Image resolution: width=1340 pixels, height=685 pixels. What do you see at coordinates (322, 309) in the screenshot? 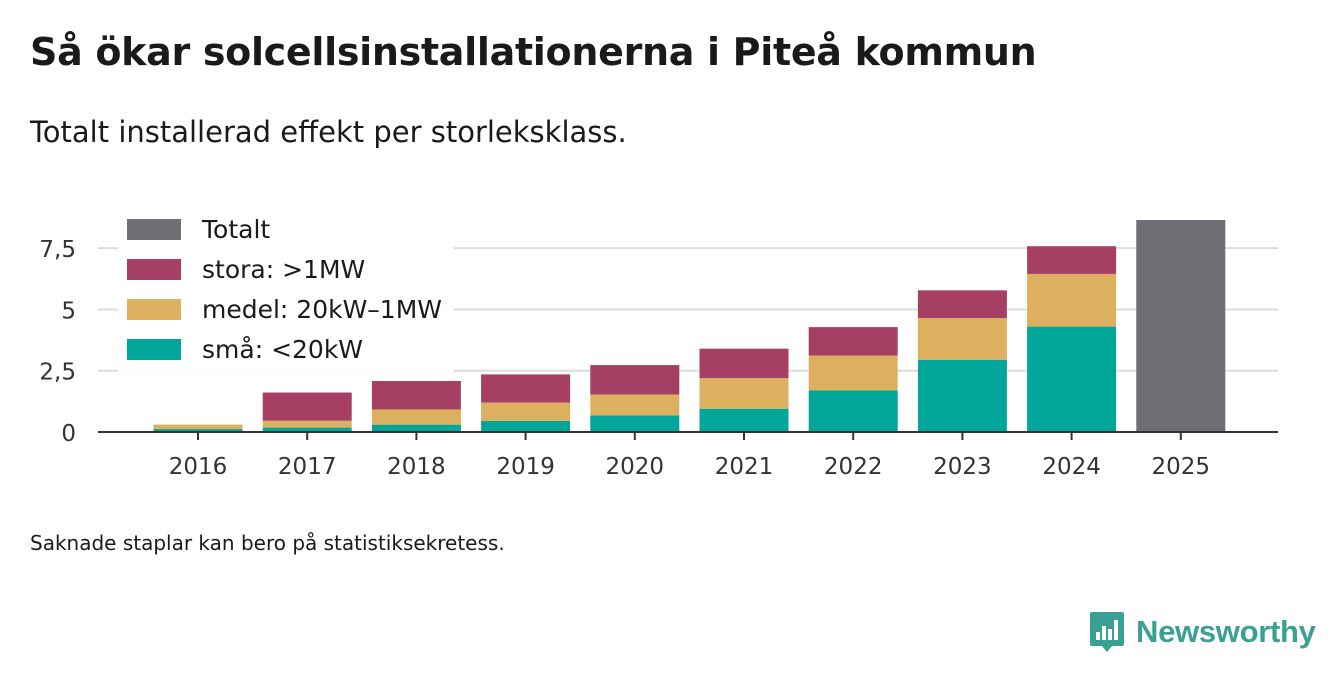
I see `legend-label: medel: 20kW–1MW` at bounding box center [322, 309].